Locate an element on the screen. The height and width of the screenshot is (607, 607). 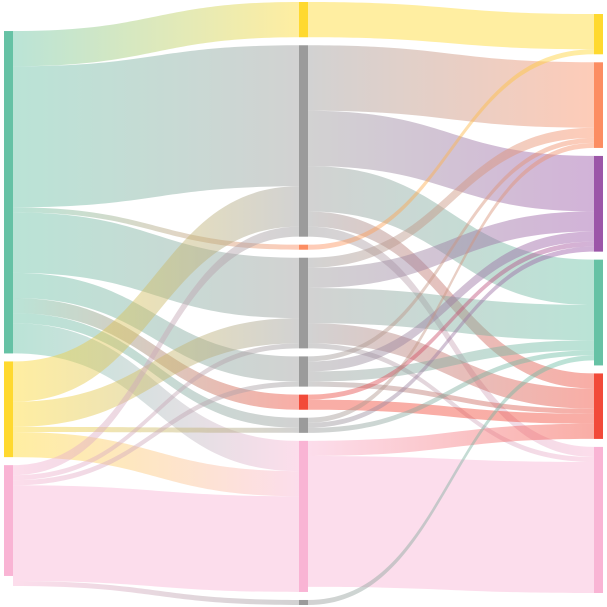
sankey-node-R6 is located at coordinates (598, 519).